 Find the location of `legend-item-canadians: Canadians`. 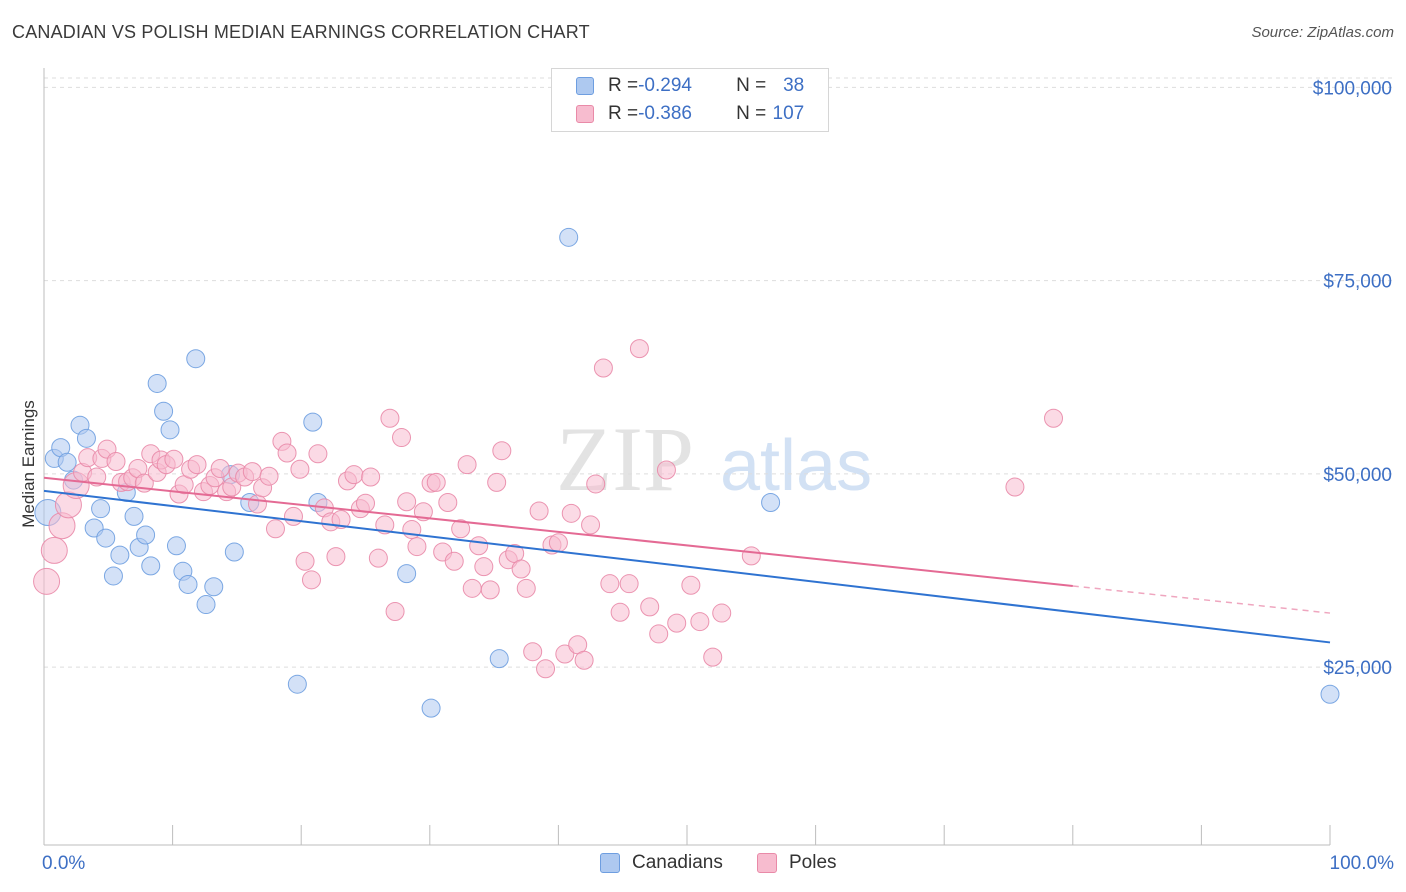

legend-item-canadians: Canadians is located at coordinates (661, 863).